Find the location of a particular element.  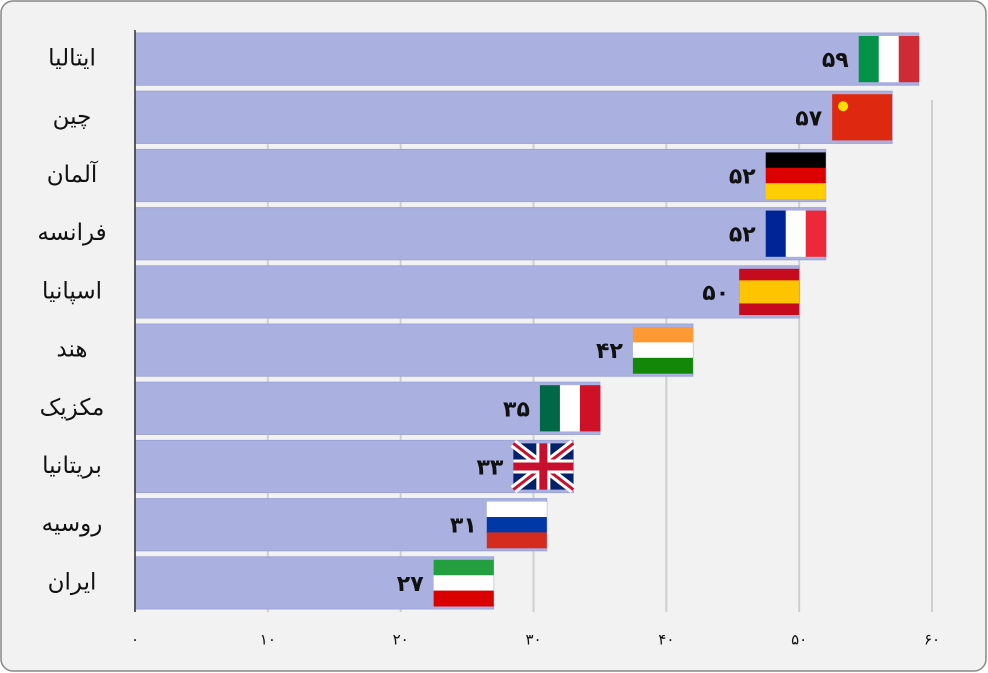

value-label: ۴۲ is located at coordinates (609, 351).